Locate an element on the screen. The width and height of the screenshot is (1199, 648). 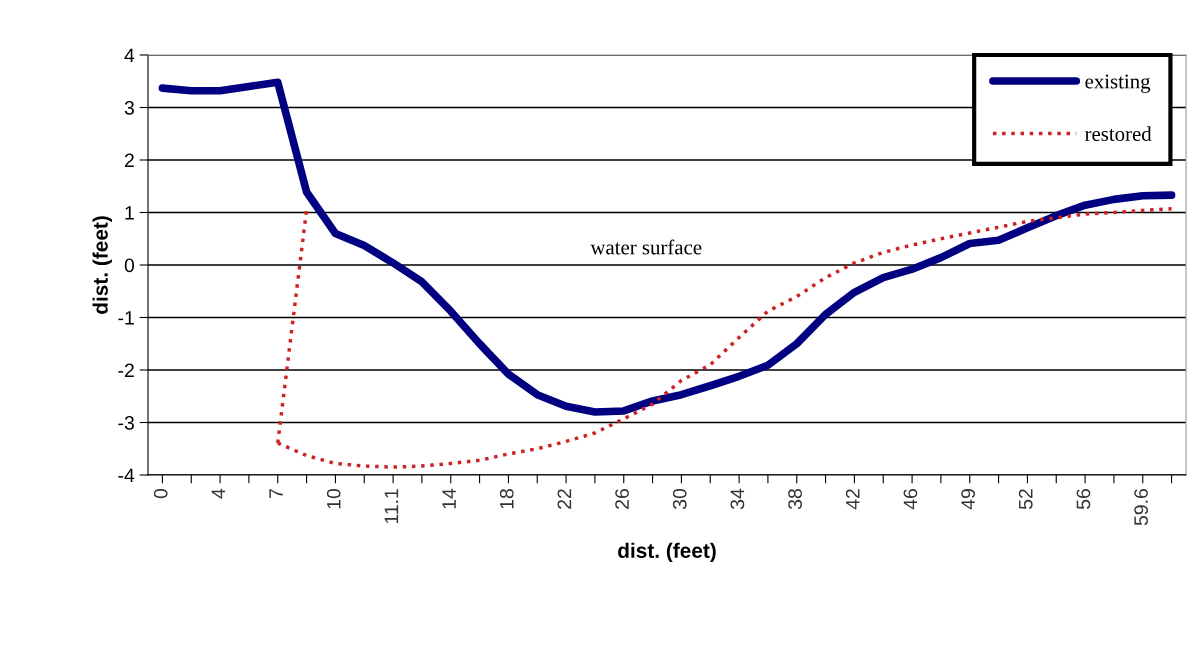
x-tick-label: 56 is located at coordinates (1083, 499).